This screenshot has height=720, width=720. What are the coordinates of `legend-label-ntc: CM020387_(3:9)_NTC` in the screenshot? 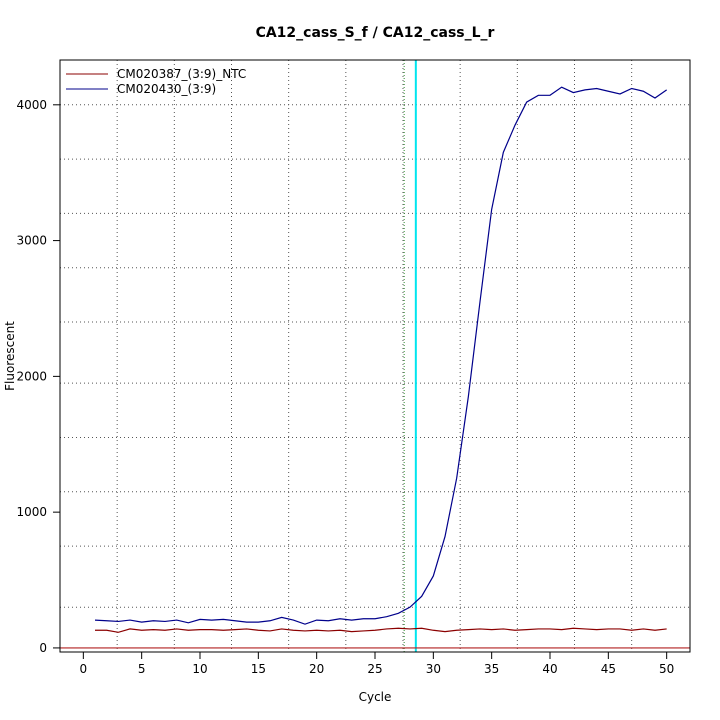 It's located at (181, 74).